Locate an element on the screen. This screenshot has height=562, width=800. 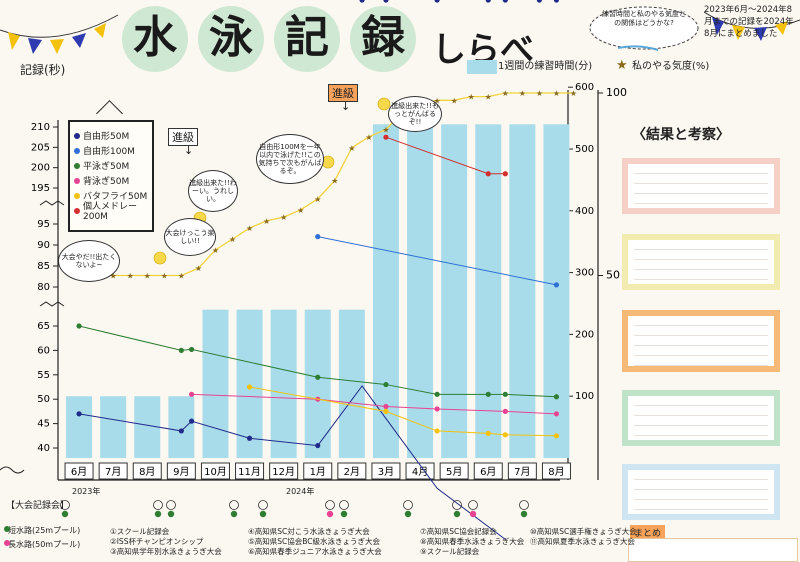
title-char-2: 泳 is located at coordinates (231, 37).